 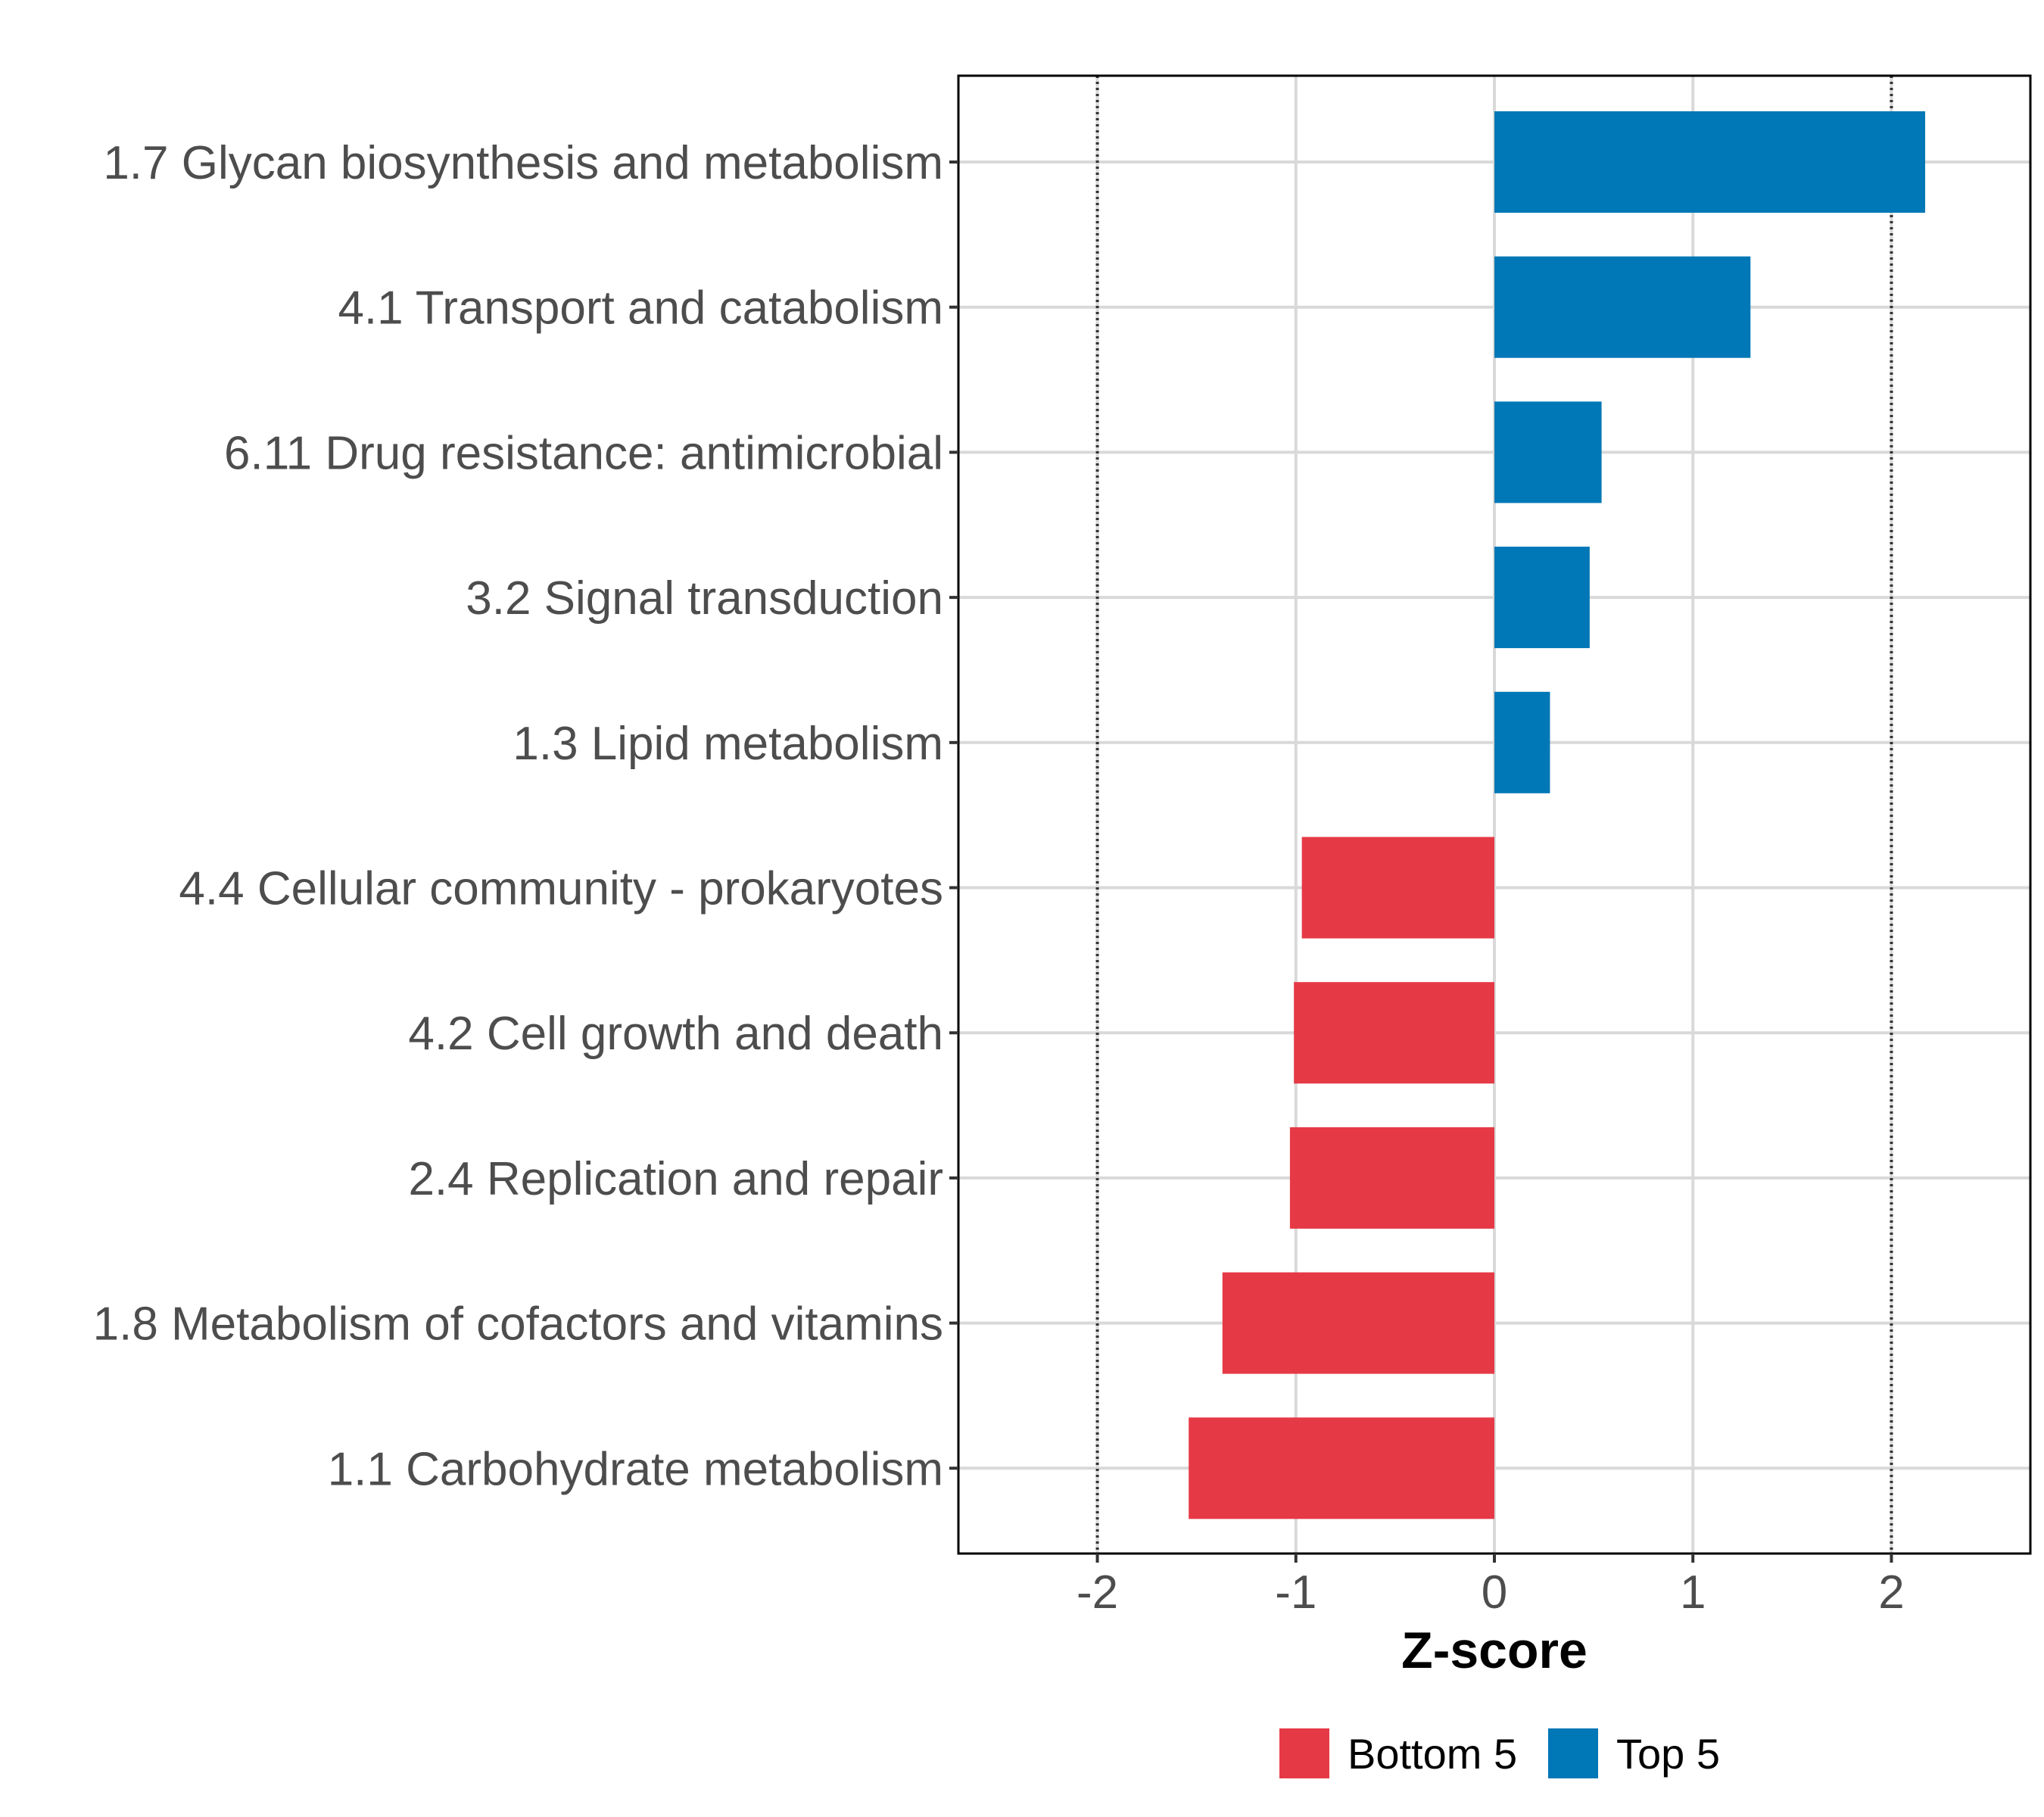 What do you see at coordinates (523, 163) in the screenshot?
I see `category-label: 1.7 Glycan biosynthesis and metabolism` at bounding box center [523, 163].